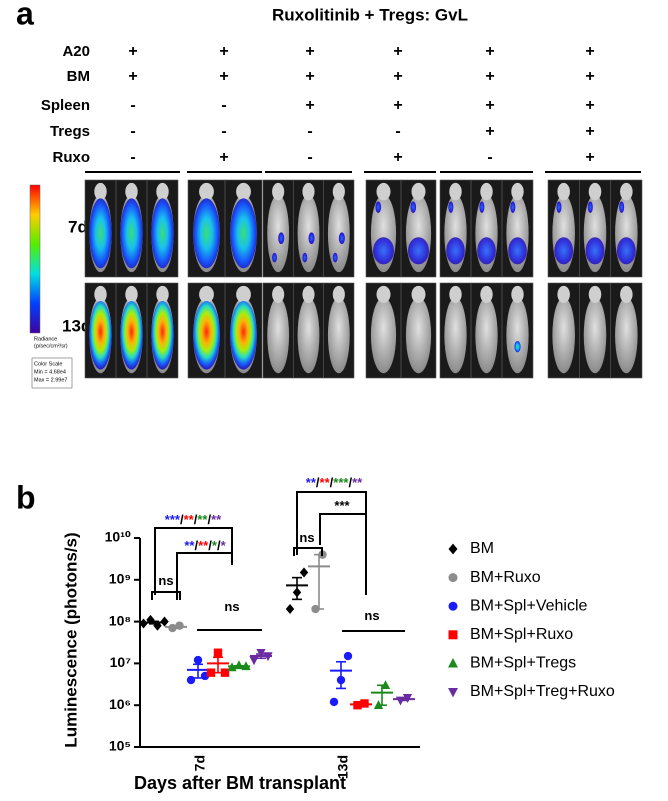 This screenshot has width=668, height=801. What do you see at coordinates (529, 605) in the screenshot?
I see `legend-label: BM+Spl+Vehicle` at bounding box center [529, 605].